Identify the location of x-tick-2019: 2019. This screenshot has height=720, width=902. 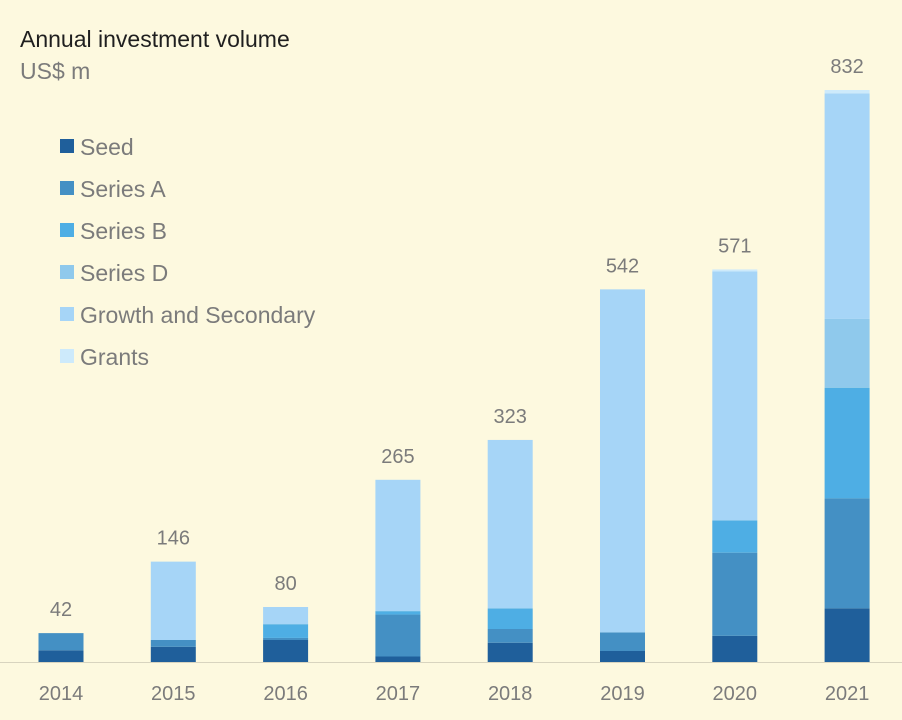
(622, 694).